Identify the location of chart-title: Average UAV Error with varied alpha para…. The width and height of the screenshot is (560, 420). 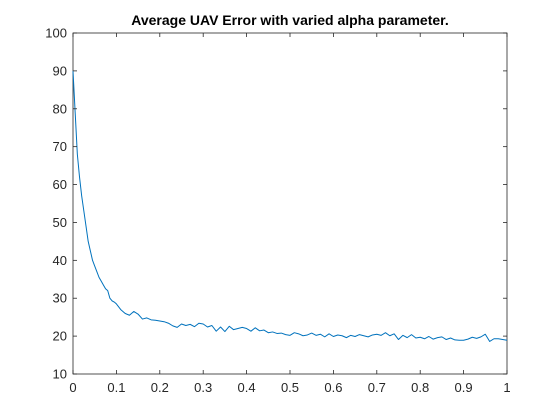
(289, 20).